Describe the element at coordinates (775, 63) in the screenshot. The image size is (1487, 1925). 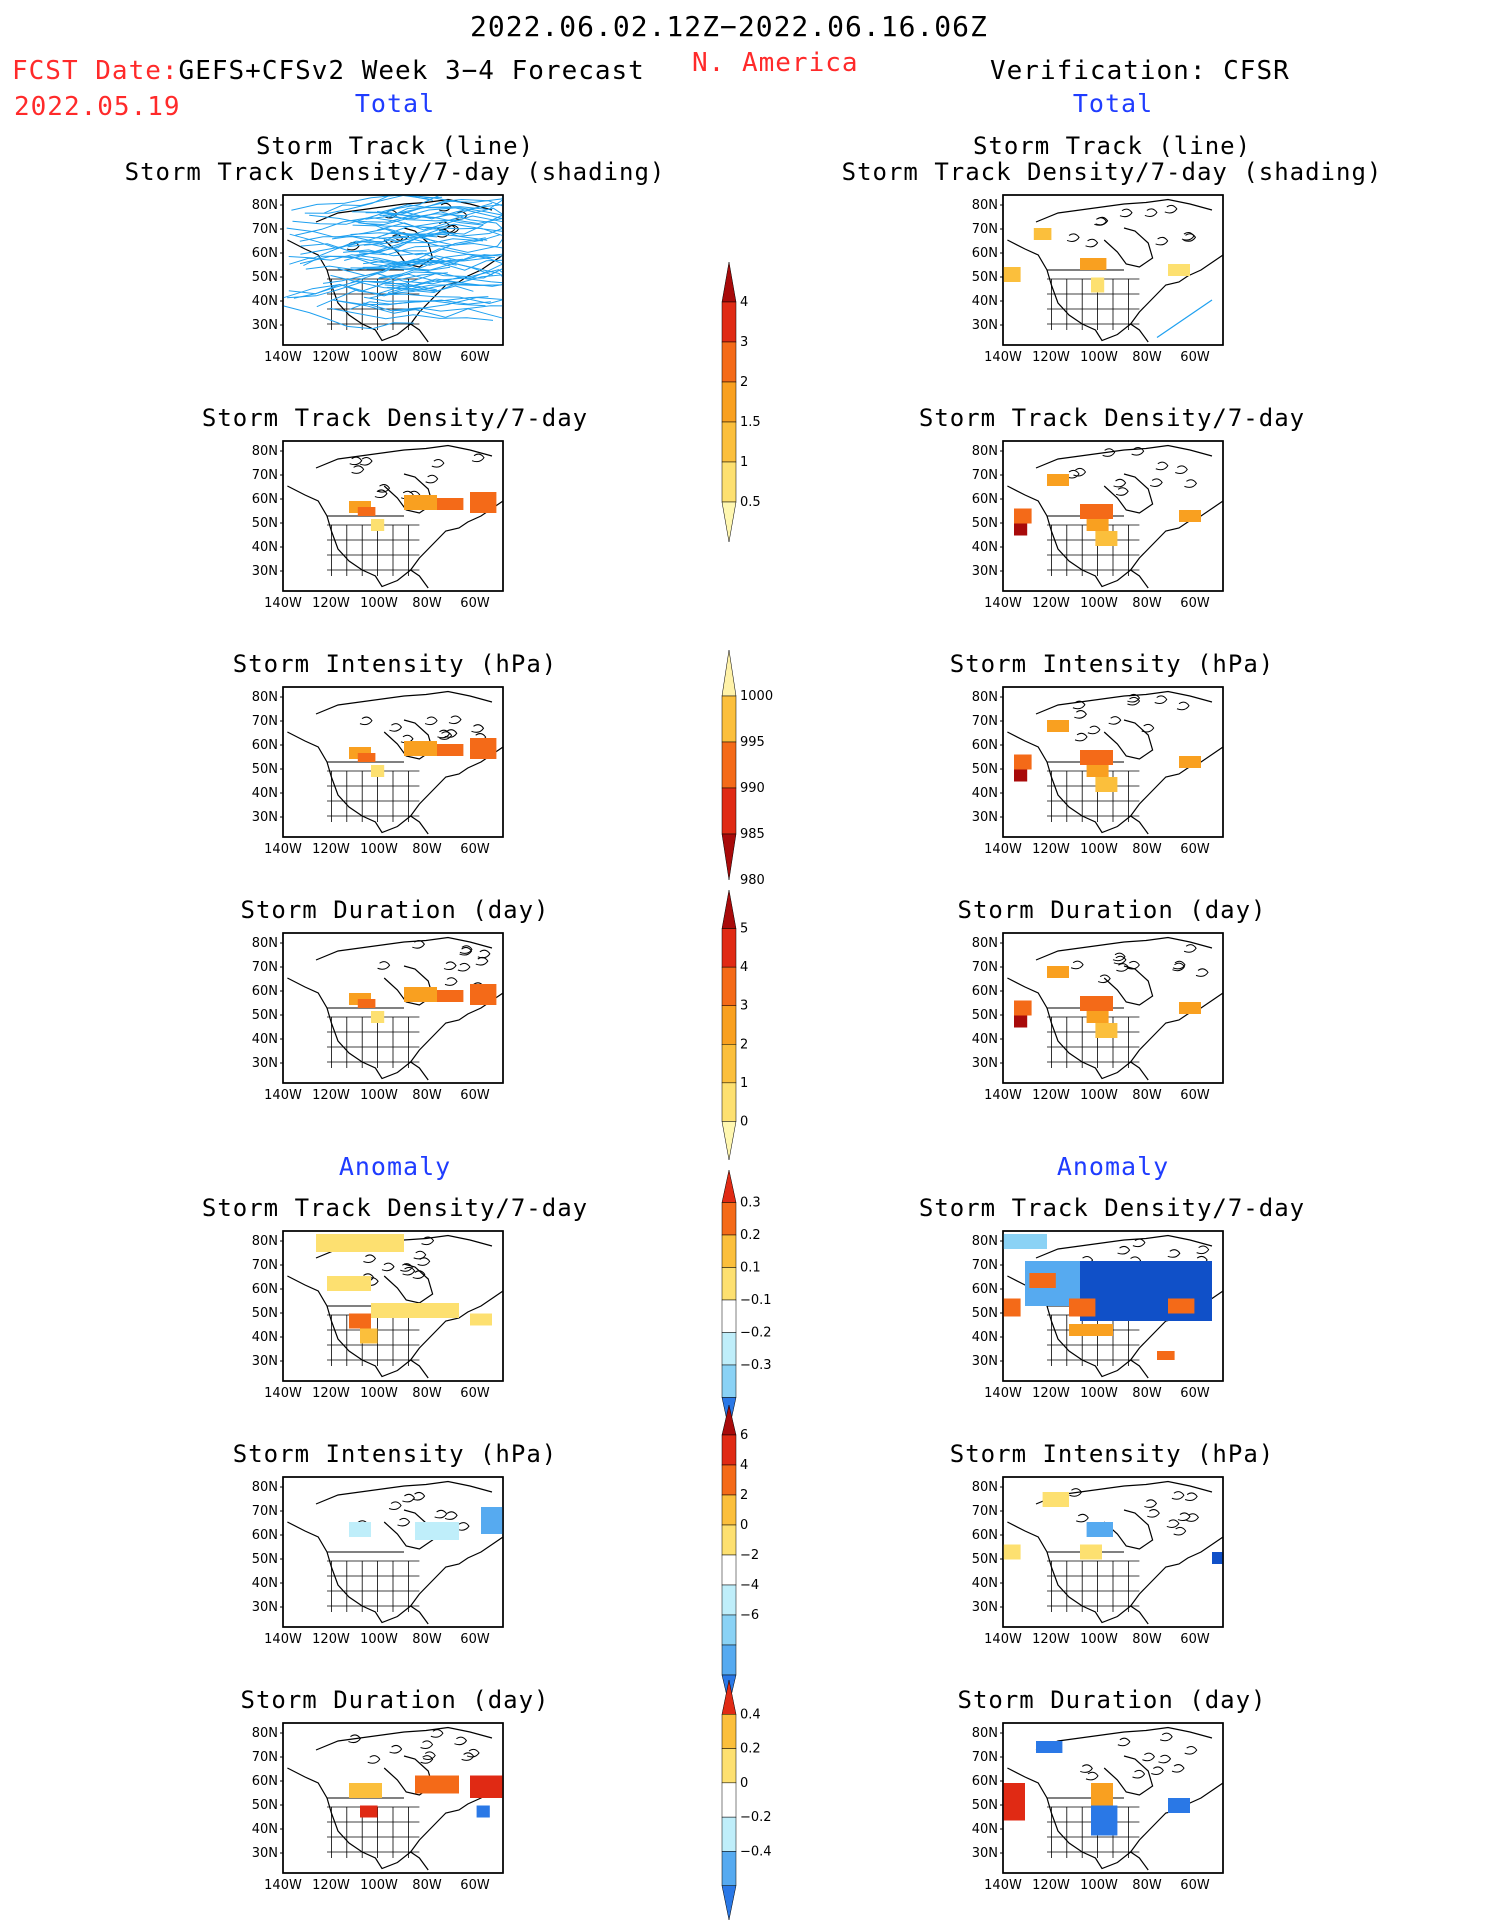
I see `region-label: N. America` at that location.